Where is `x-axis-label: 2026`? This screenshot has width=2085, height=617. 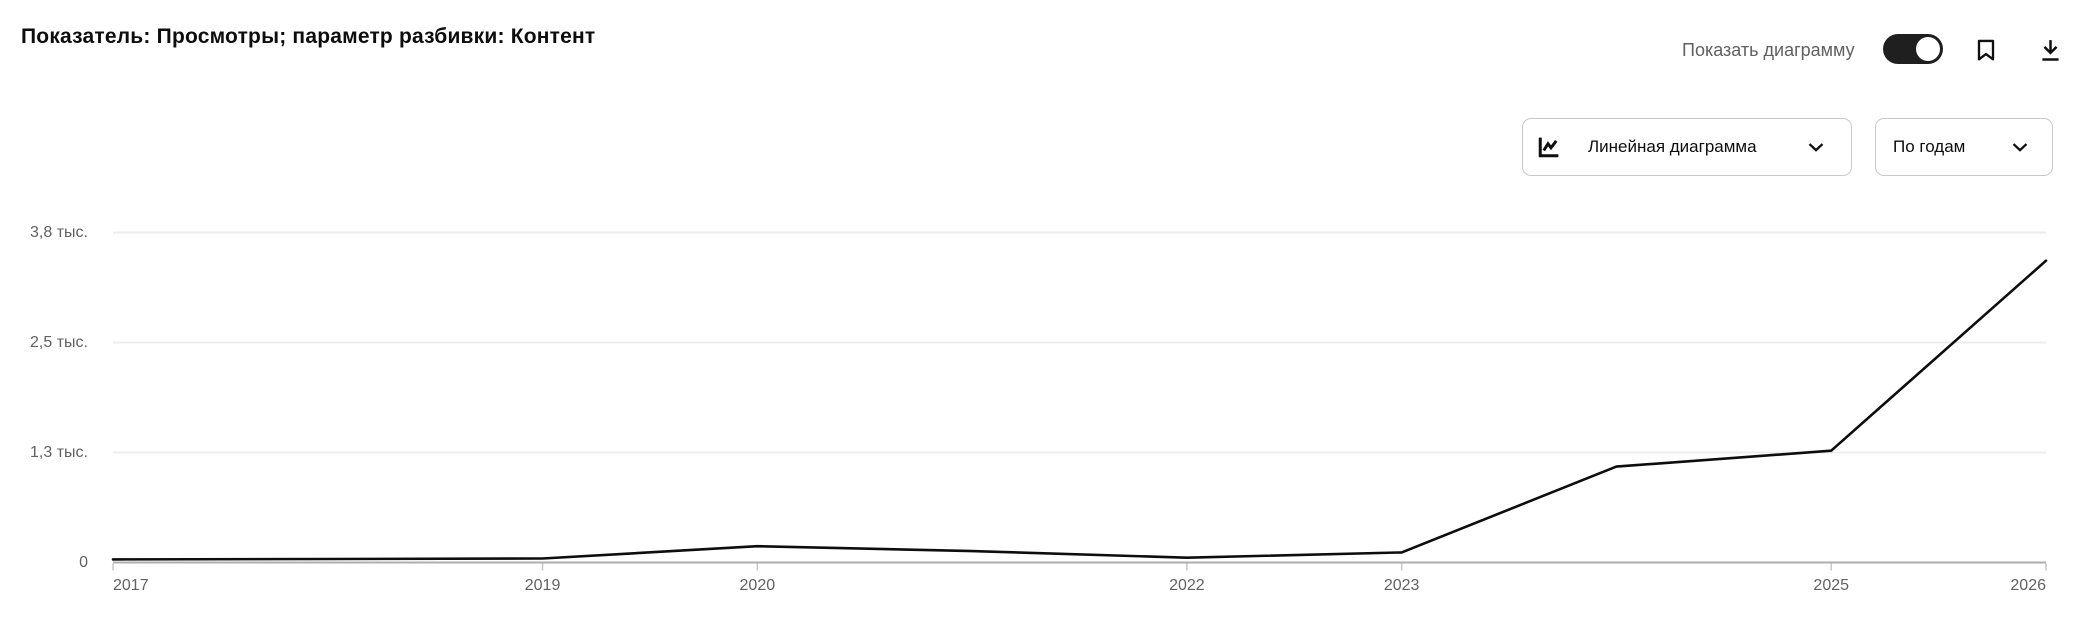
x-axis-label: 2026 is located at coordinates (2028, 585).